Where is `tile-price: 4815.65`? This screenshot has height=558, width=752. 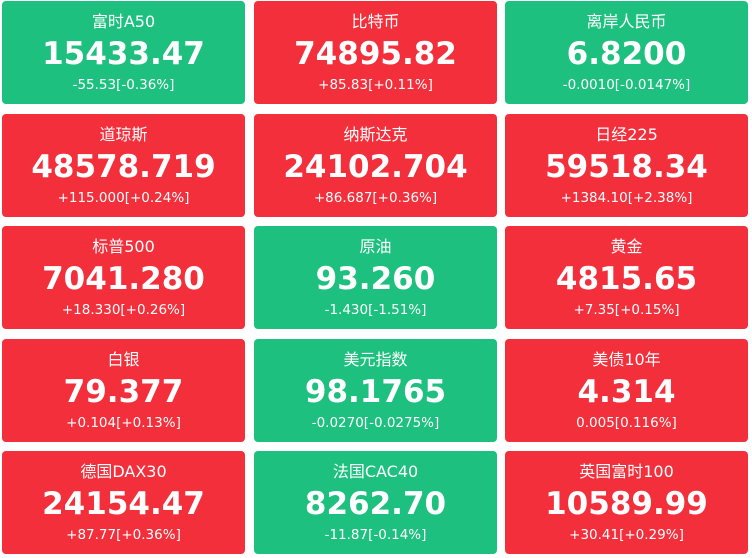 tile-price: 4815.65 is located at coordinates (626, 279).